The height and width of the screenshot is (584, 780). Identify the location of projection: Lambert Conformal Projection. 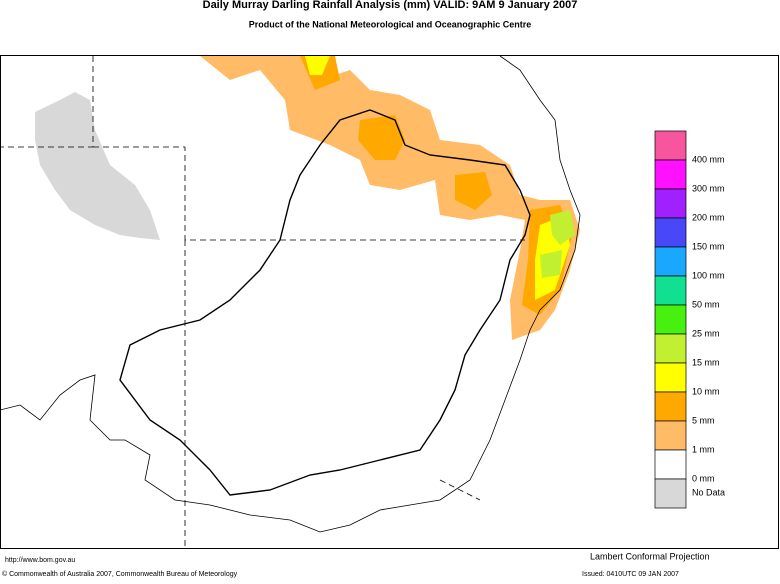
(650, 556).